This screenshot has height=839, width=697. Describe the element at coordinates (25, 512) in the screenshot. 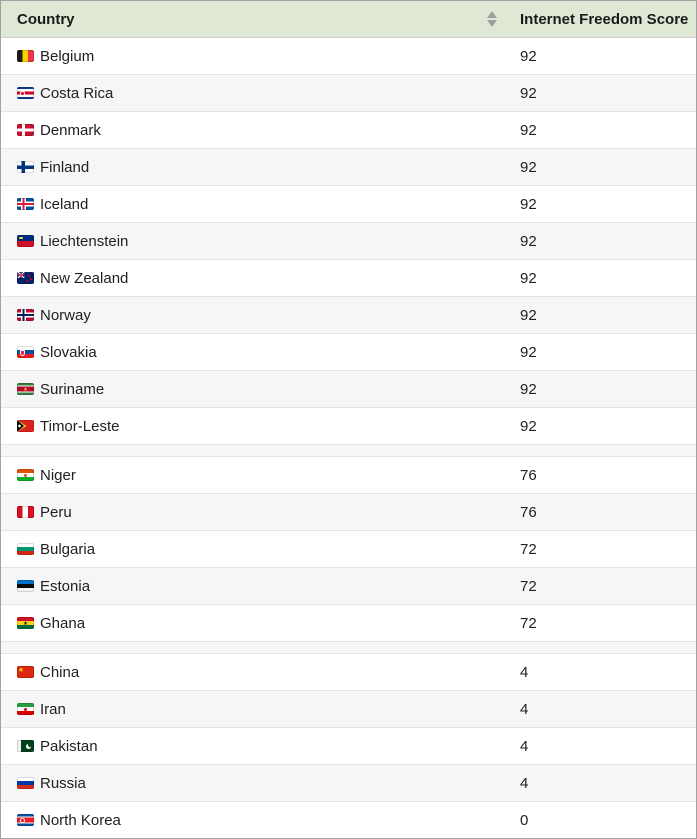

I see `flag-peru-icon` at that location.